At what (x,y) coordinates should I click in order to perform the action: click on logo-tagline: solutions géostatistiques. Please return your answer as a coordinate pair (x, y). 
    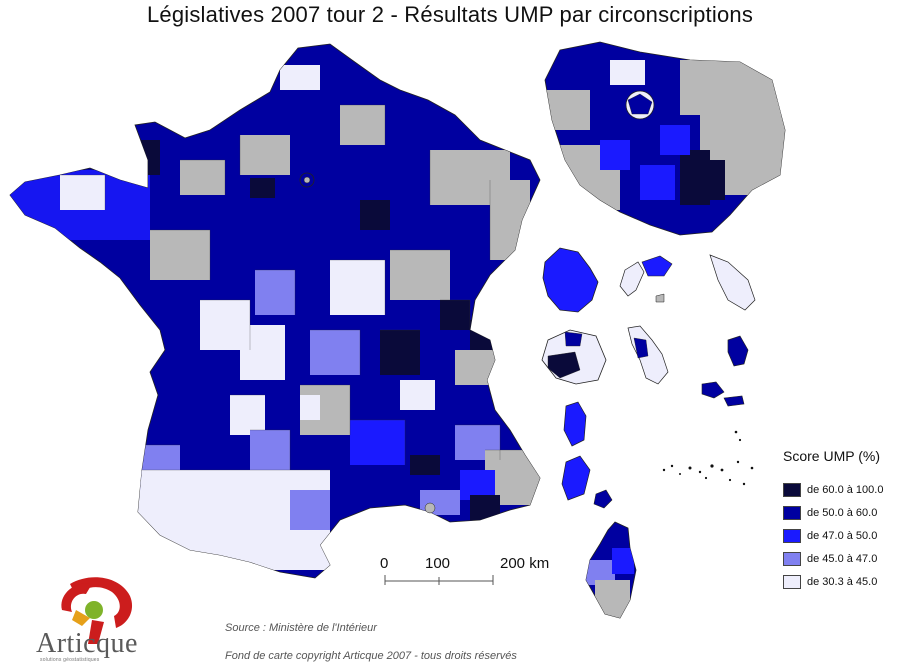
    Looking at the image, I should click on (70, 660).